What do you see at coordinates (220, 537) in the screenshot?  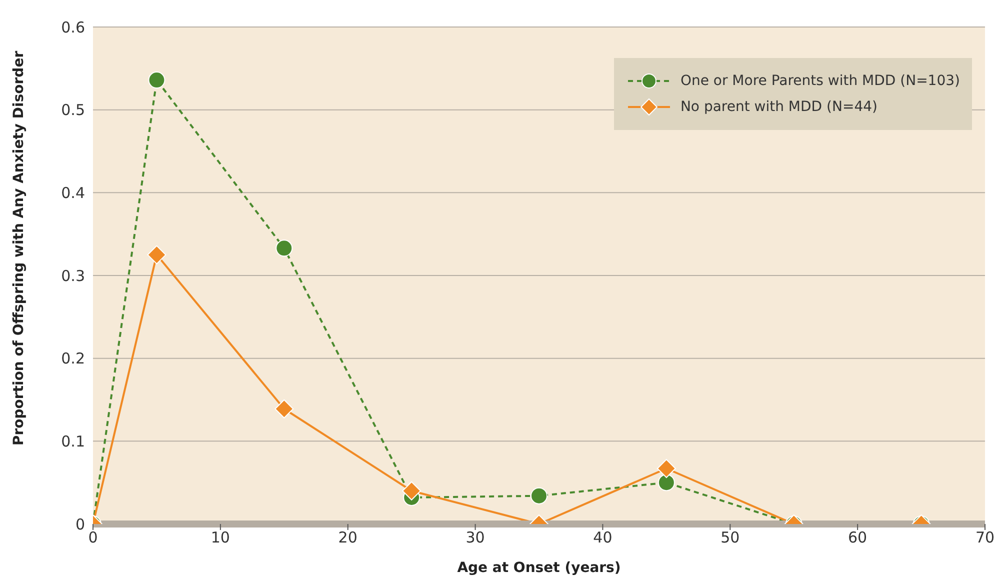 I see `x-tick-label: 10` at bounding box center [220, 537].